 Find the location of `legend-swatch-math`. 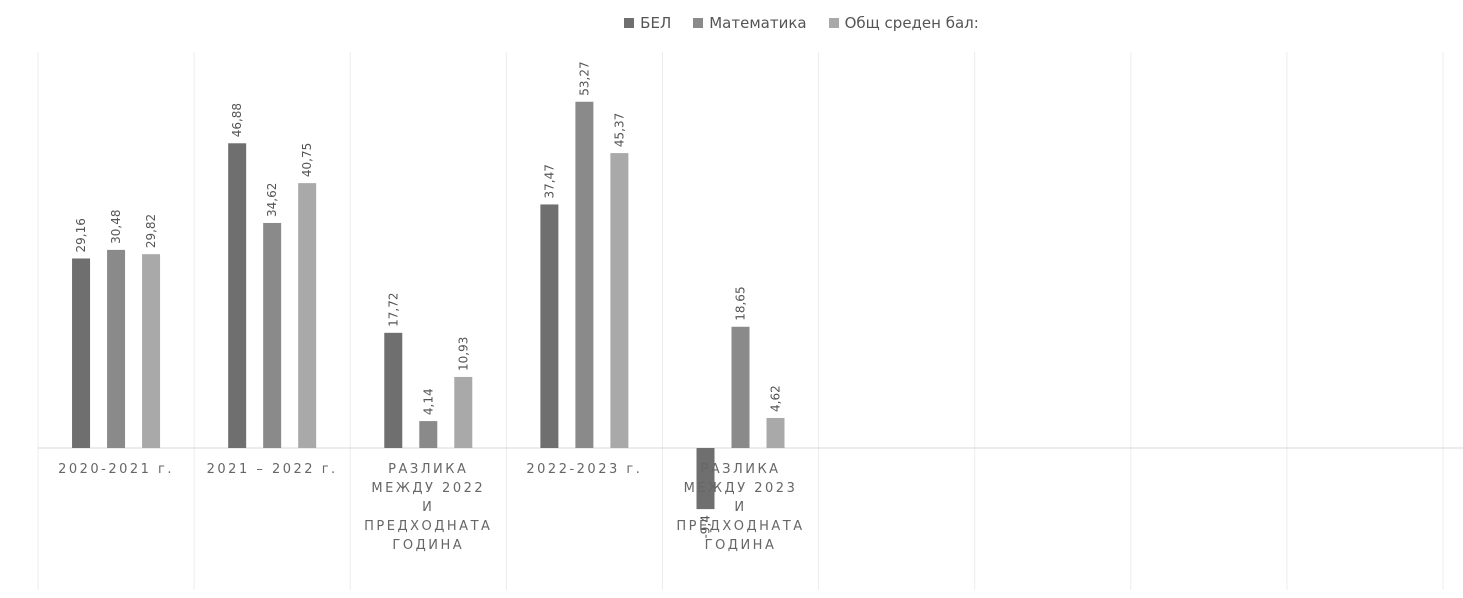

legend-swatch-math is located at coordinates (698, 23).